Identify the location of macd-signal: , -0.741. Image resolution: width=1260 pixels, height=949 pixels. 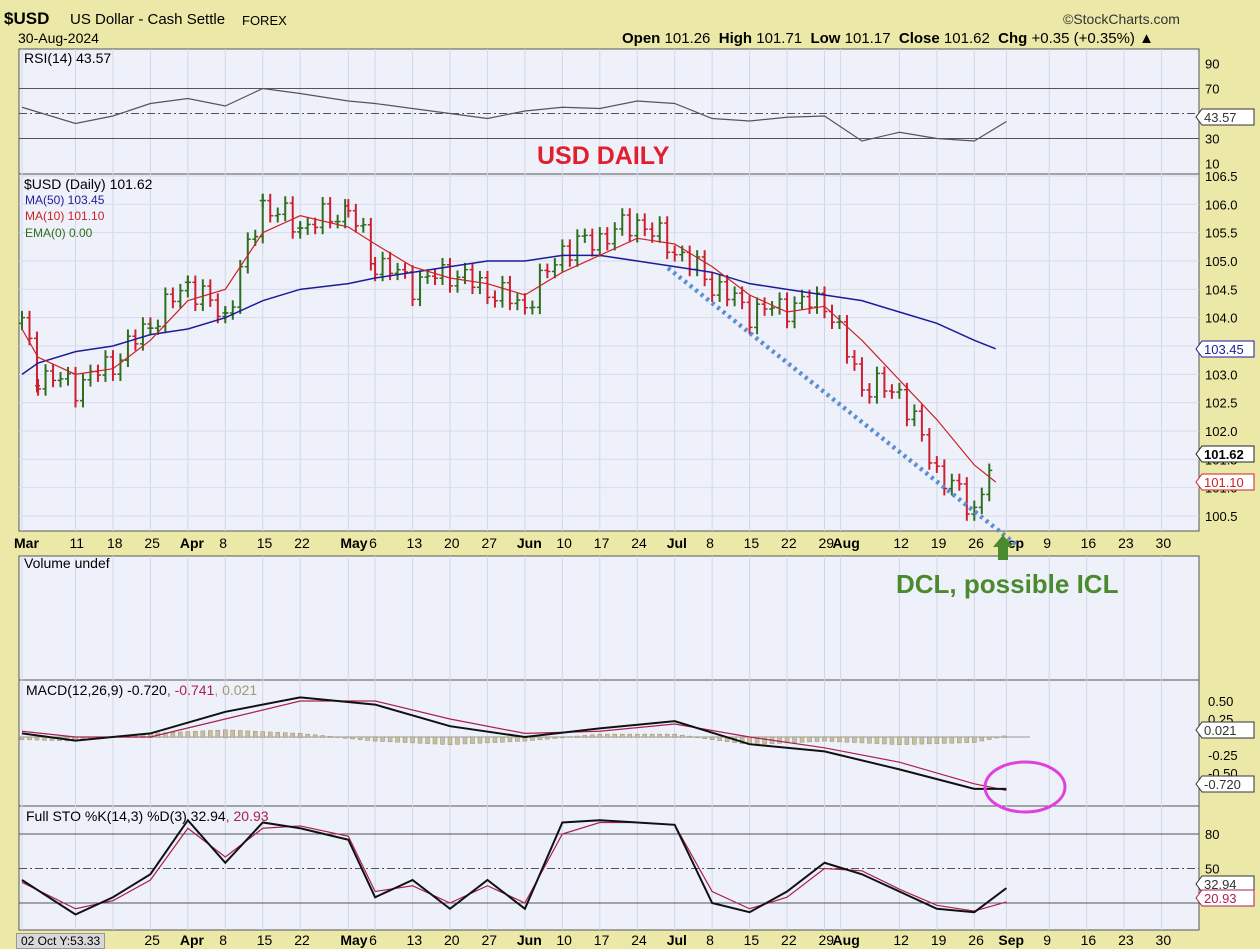
(190, 690).